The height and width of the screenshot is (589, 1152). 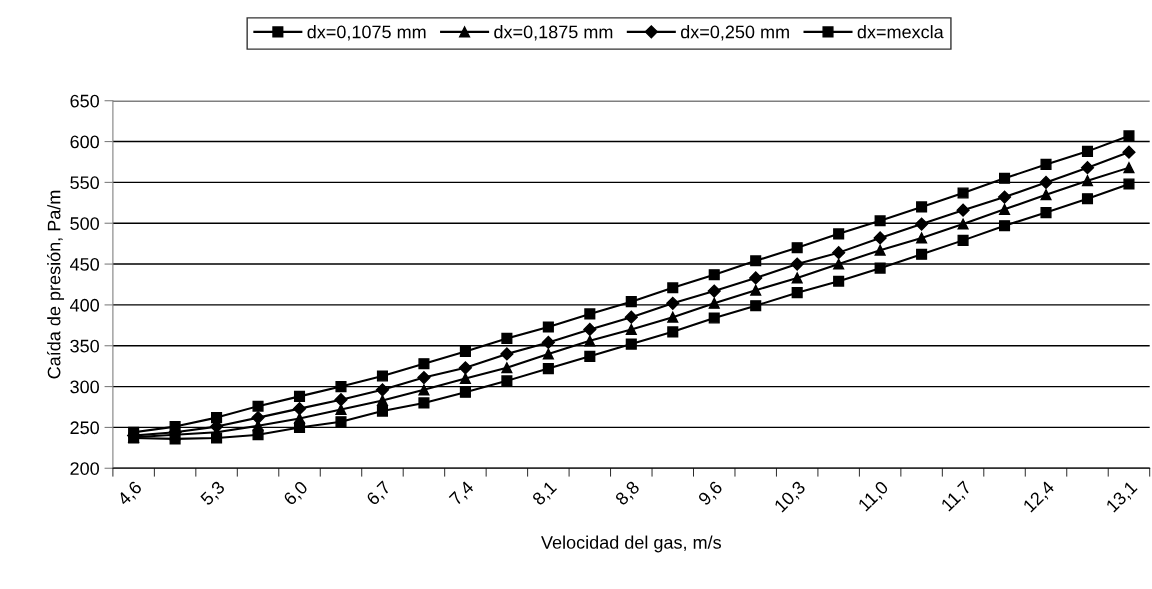 What do you see at coordinates (84, 387) in the screenshot?
I see `y-tick-label: 300` at bounding box center [84, 387].